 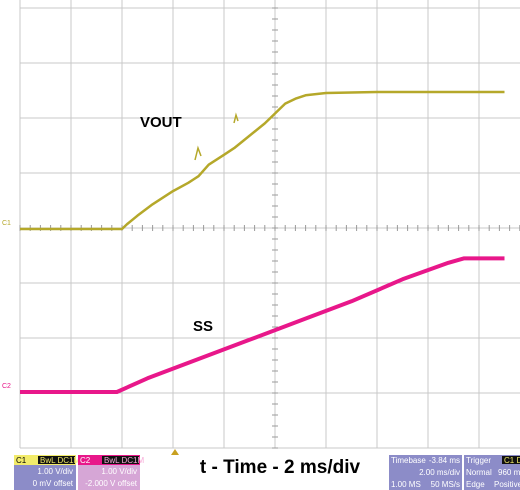 What do you see at coordinates (120, 460) in the screenshot?
I see `ch2-coupling-box` at bounding box center [120, 460].